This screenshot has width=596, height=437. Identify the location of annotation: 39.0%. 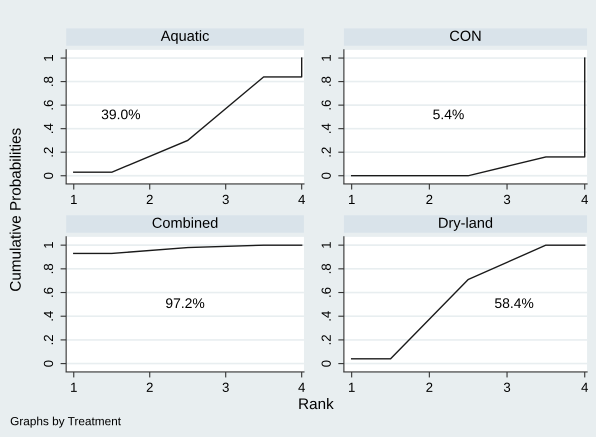
(121, 114).